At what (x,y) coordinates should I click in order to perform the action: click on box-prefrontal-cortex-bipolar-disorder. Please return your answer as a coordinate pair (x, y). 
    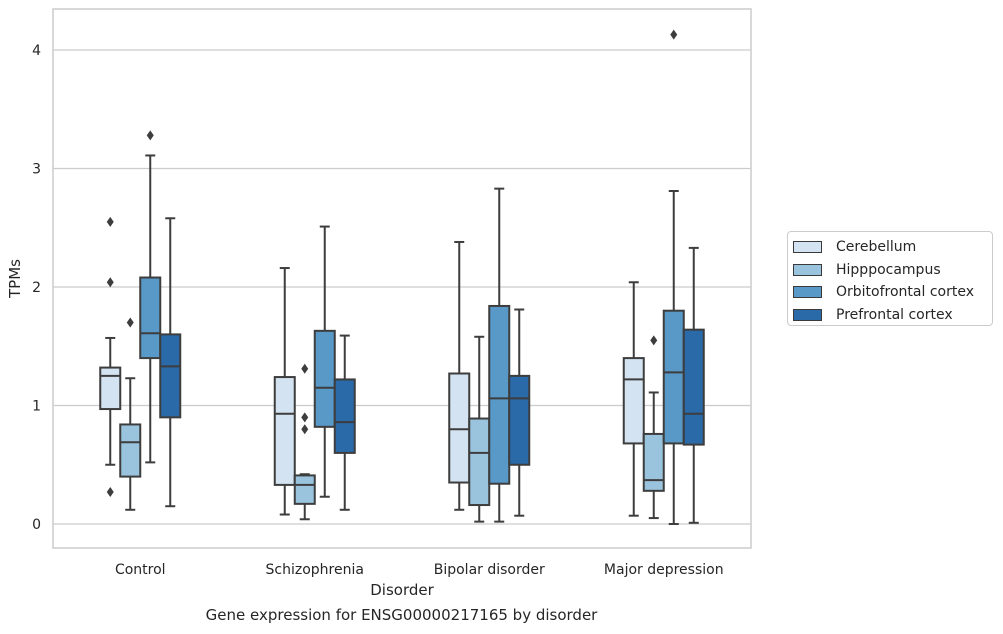
    Looking at the image, I should click on (519, 412).